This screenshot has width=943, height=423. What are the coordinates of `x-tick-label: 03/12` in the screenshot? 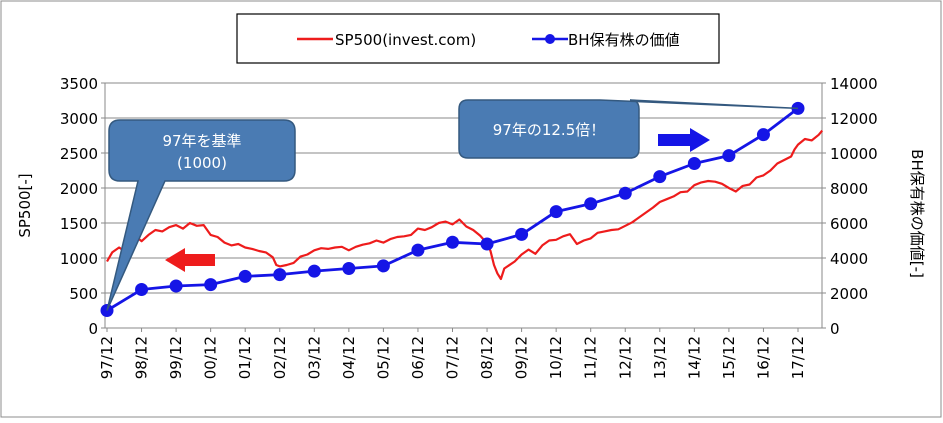 It's located at (314, 357).